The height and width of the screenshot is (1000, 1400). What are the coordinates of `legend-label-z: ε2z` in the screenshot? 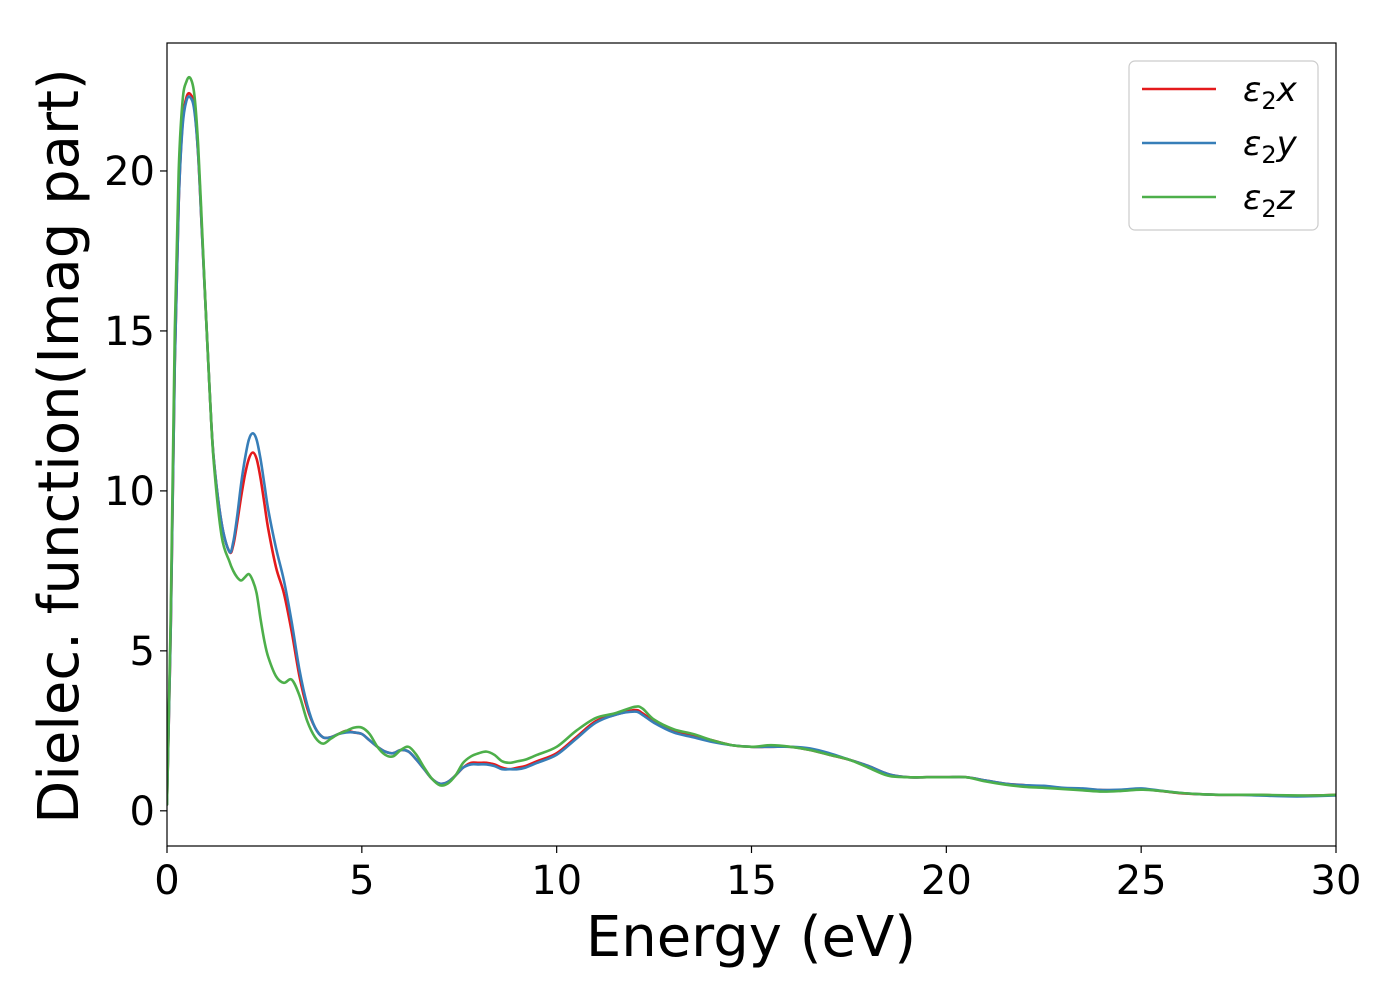 It's located at (1269, 200).